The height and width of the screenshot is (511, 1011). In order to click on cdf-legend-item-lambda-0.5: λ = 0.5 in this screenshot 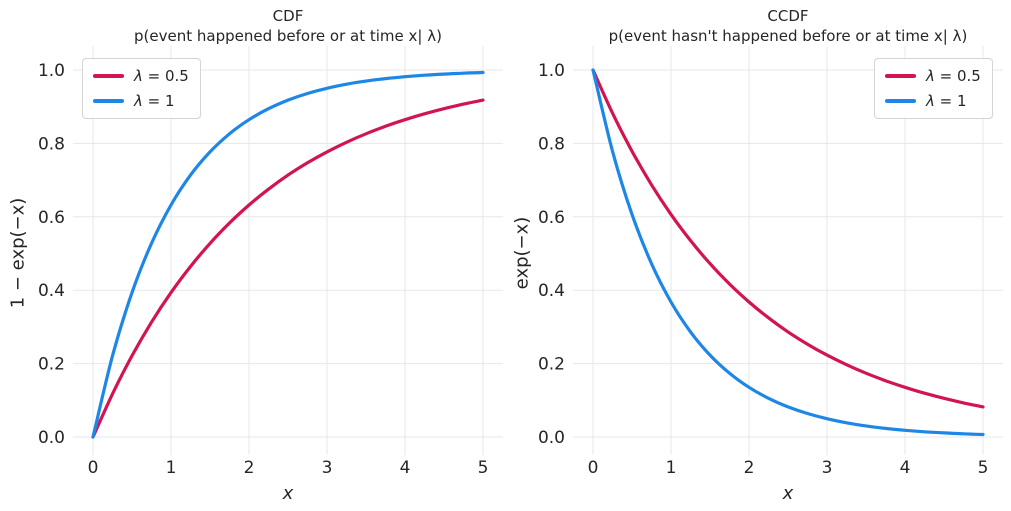, I will do `click(141, 76)`.